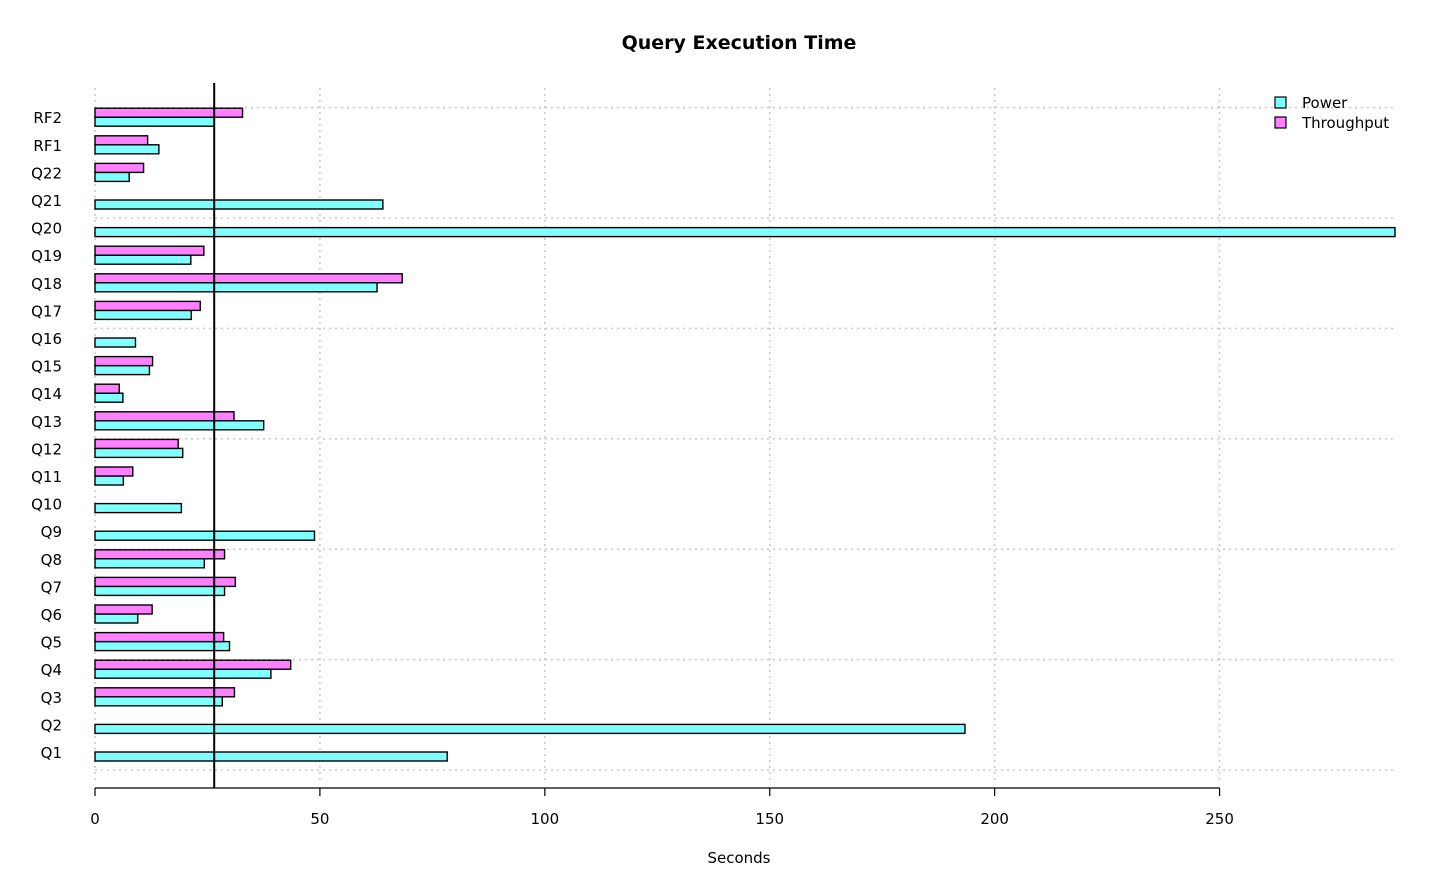 The height and width of the screenshot is (889, 1437). I want to click on bar-power-q8, so click(150, 563).